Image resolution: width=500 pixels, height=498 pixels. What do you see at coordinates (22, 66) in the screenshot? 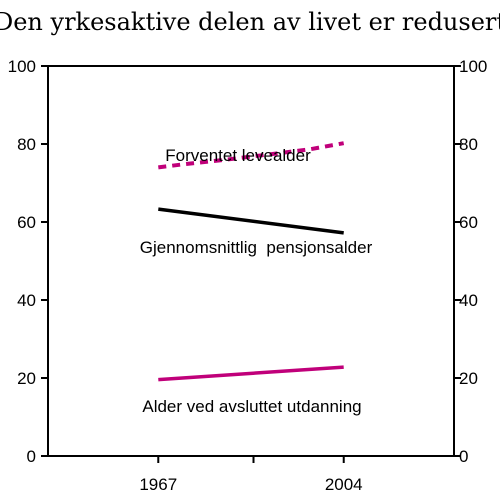
I see `y-tick-label-left: 100` at bounding box center [22, 66].